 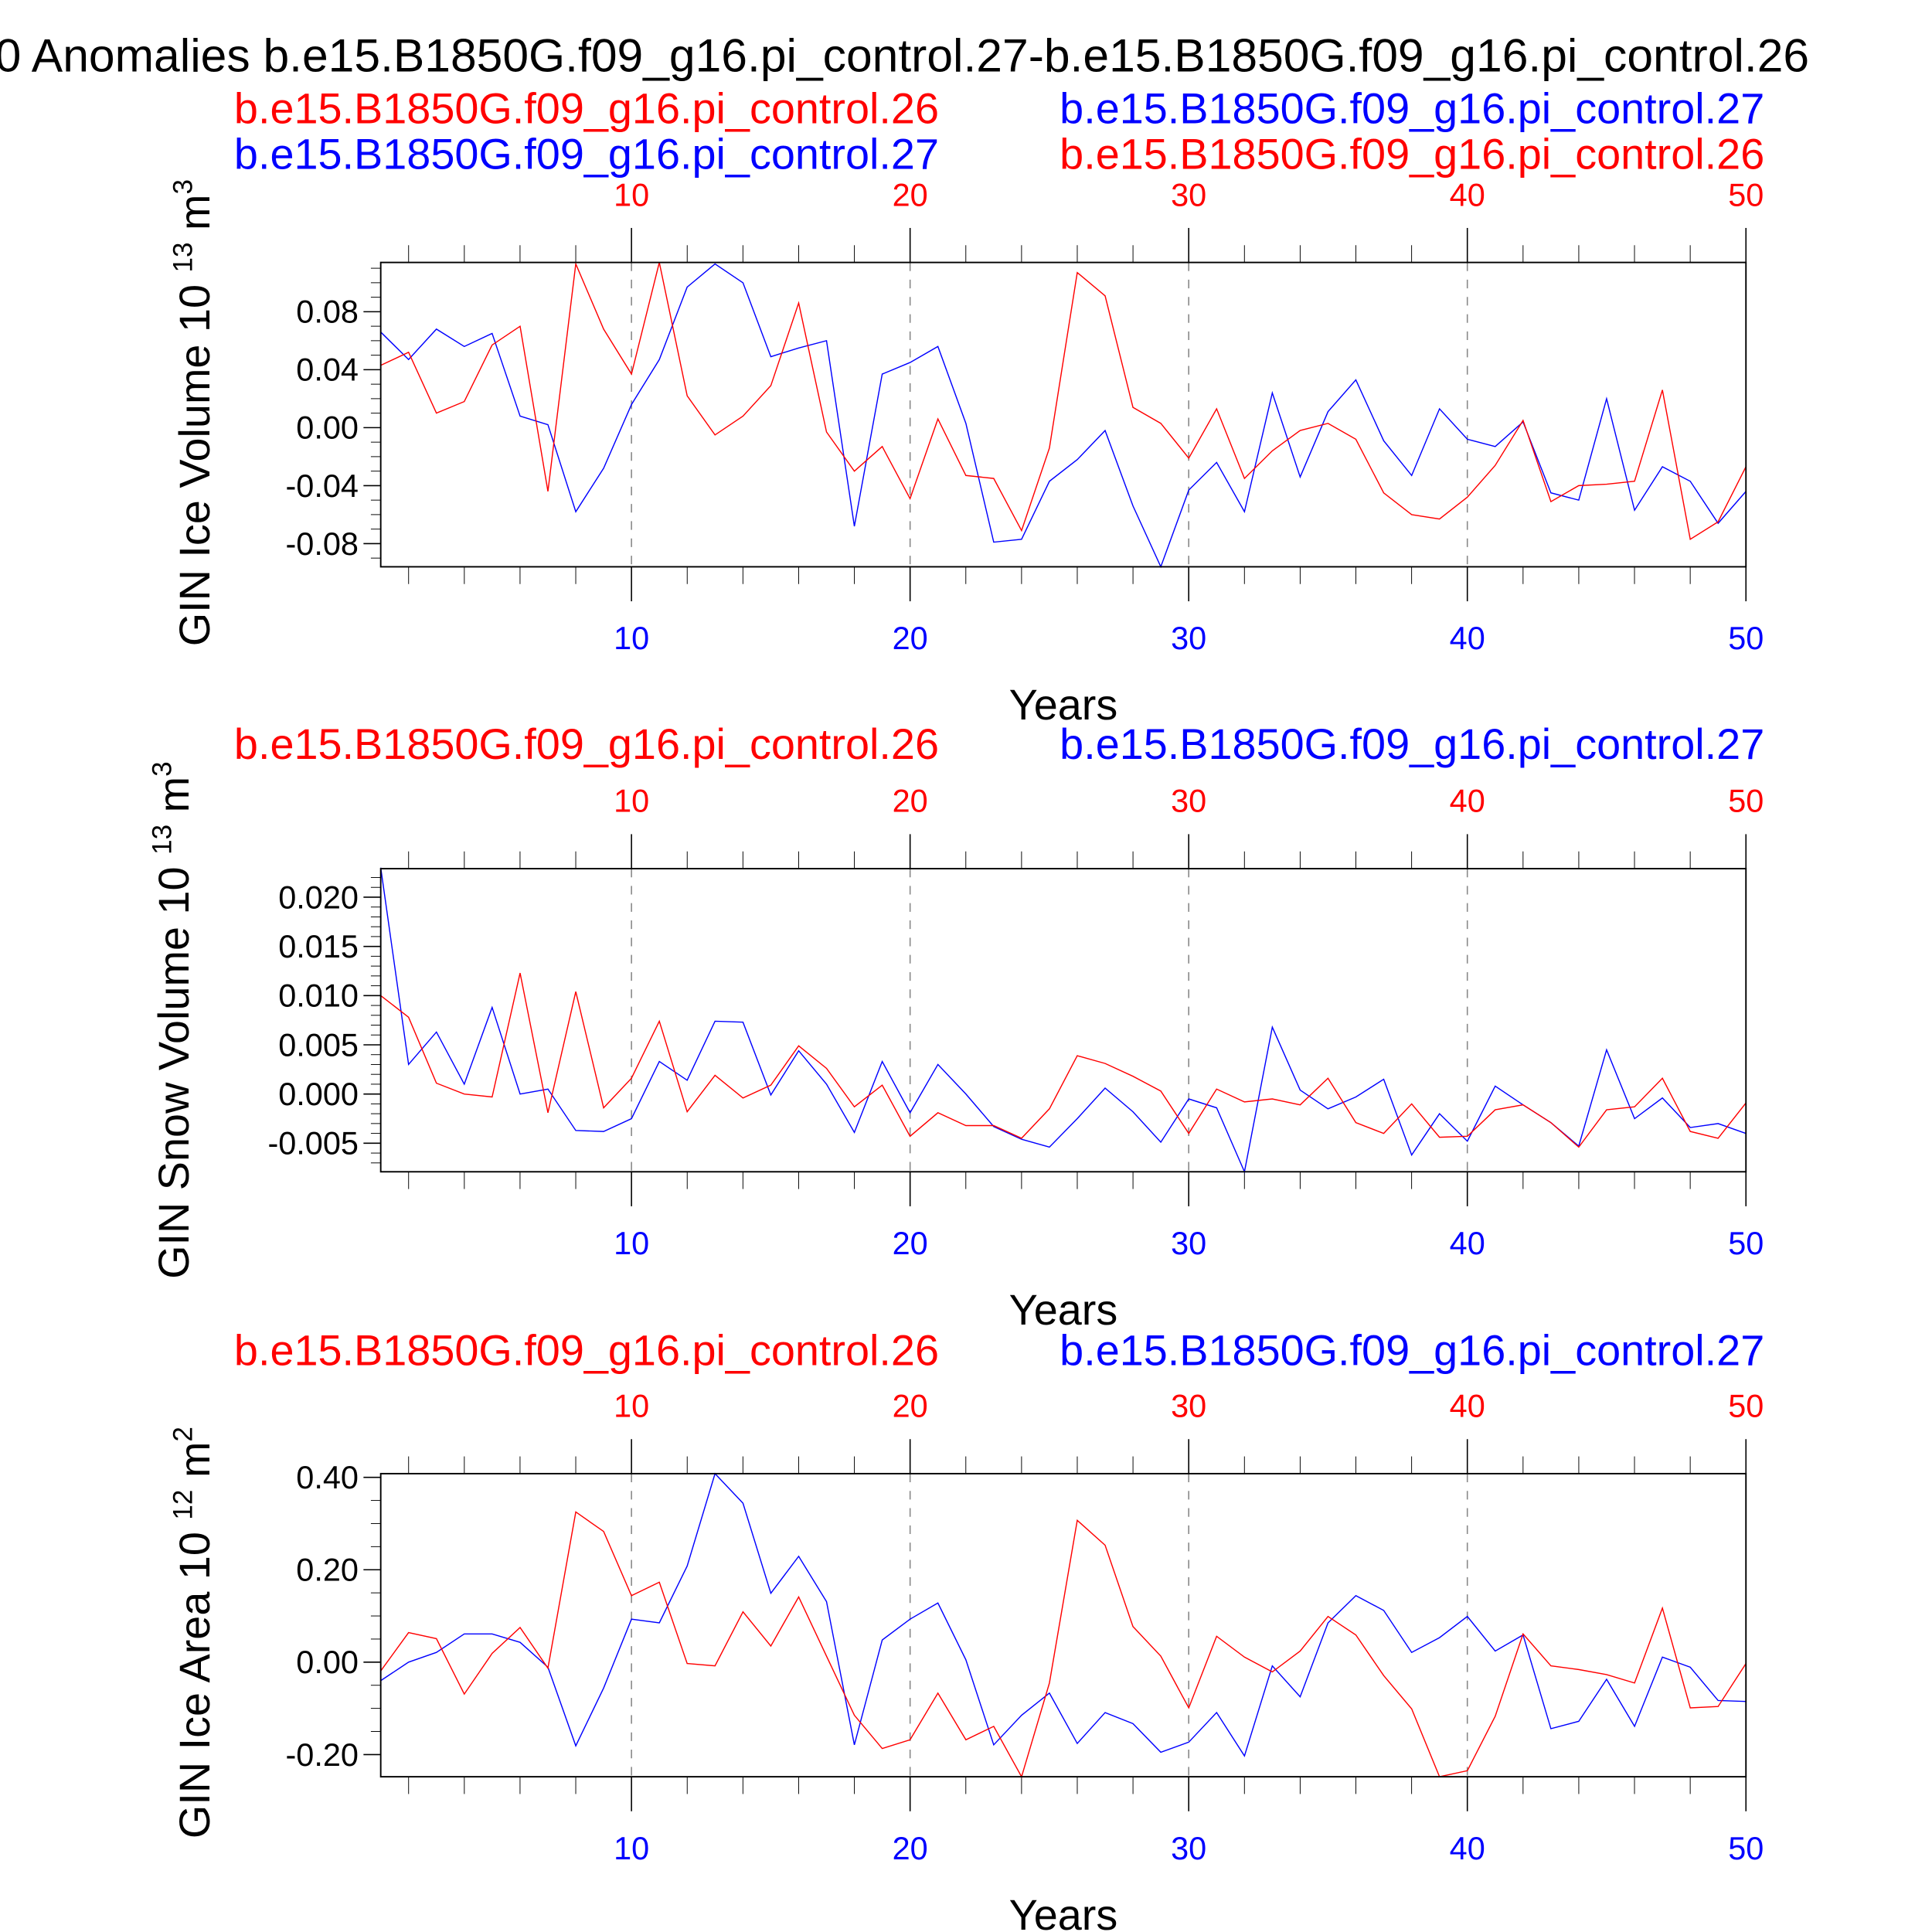 What do you see at coordinates (319, 996) in the screenshot?
I see `y-tick-label: 0.010` at bounding box center [319, 996].